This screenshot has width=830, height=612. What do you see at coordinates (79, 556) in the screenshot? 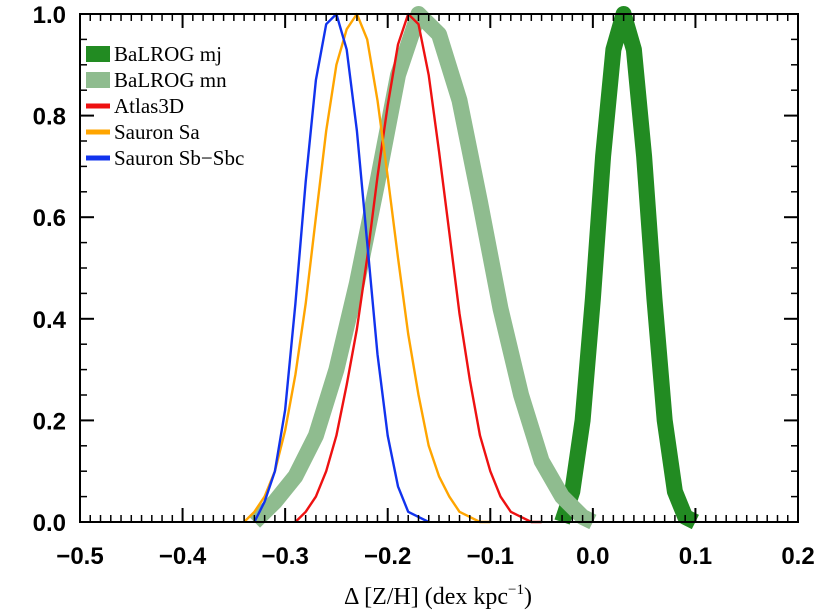
I see `x-tick-label: −0.5` at bounding box center [79, 556].